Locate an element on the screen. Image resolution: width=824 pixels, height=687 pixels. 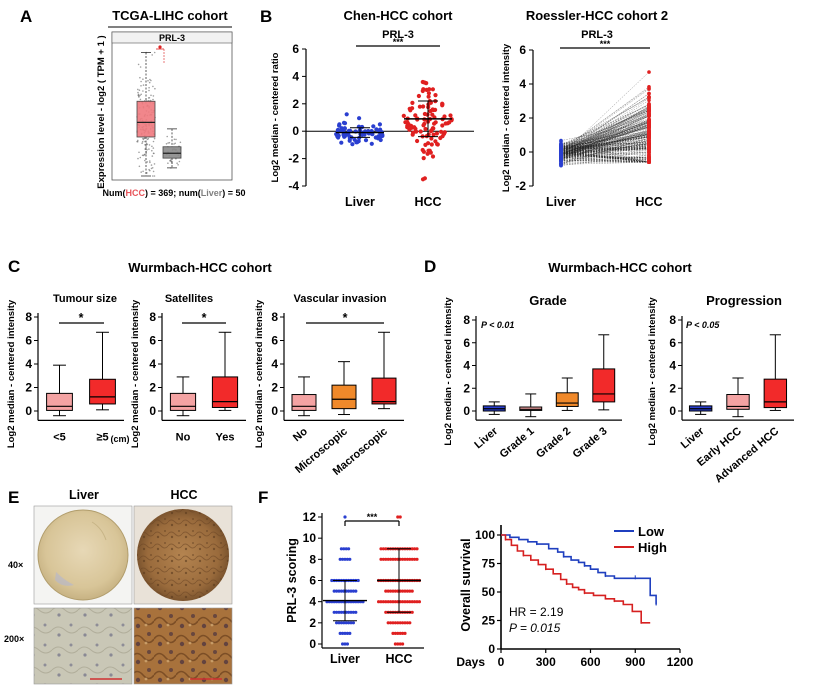
c-tumour-sig: * is located at coordinates (81, 318).